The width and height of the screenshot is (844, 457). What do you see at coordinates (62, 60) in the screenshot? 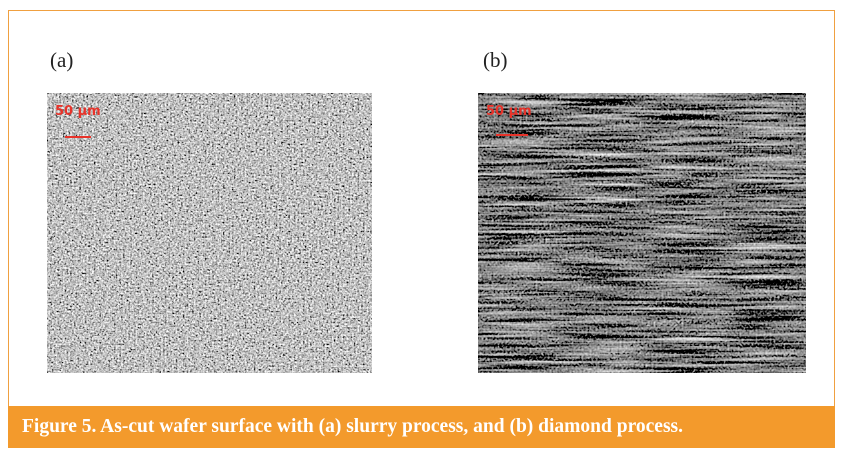
I see `panel-label: (a)` at bounding box center [62, 60].